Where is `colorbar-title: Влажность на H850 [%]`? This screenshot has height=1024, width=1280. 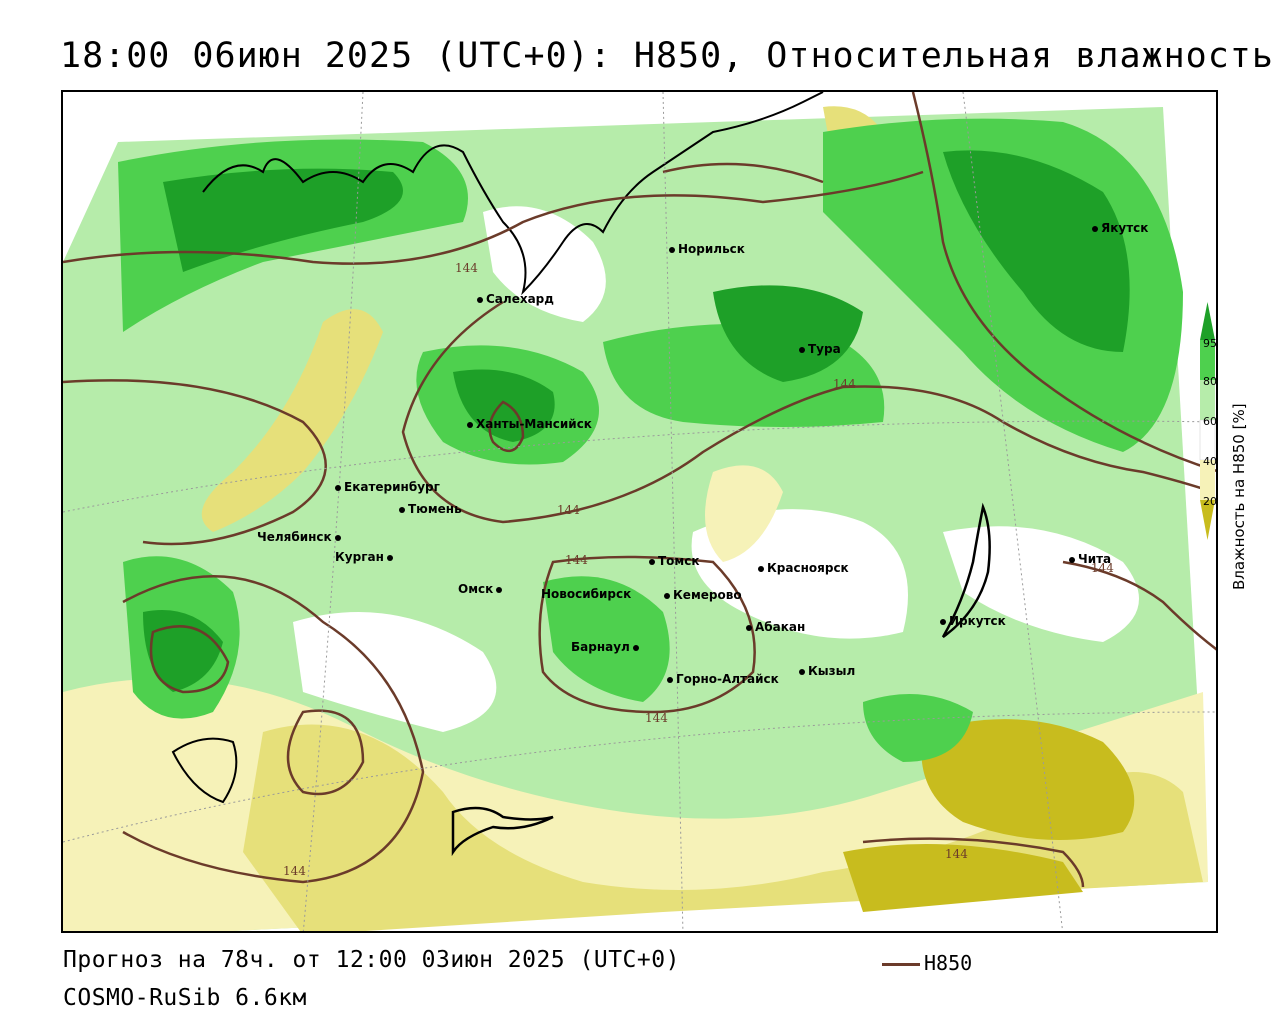
colorbar-title: Влажность на H850 [%] is located at coordinates (1239, 496).